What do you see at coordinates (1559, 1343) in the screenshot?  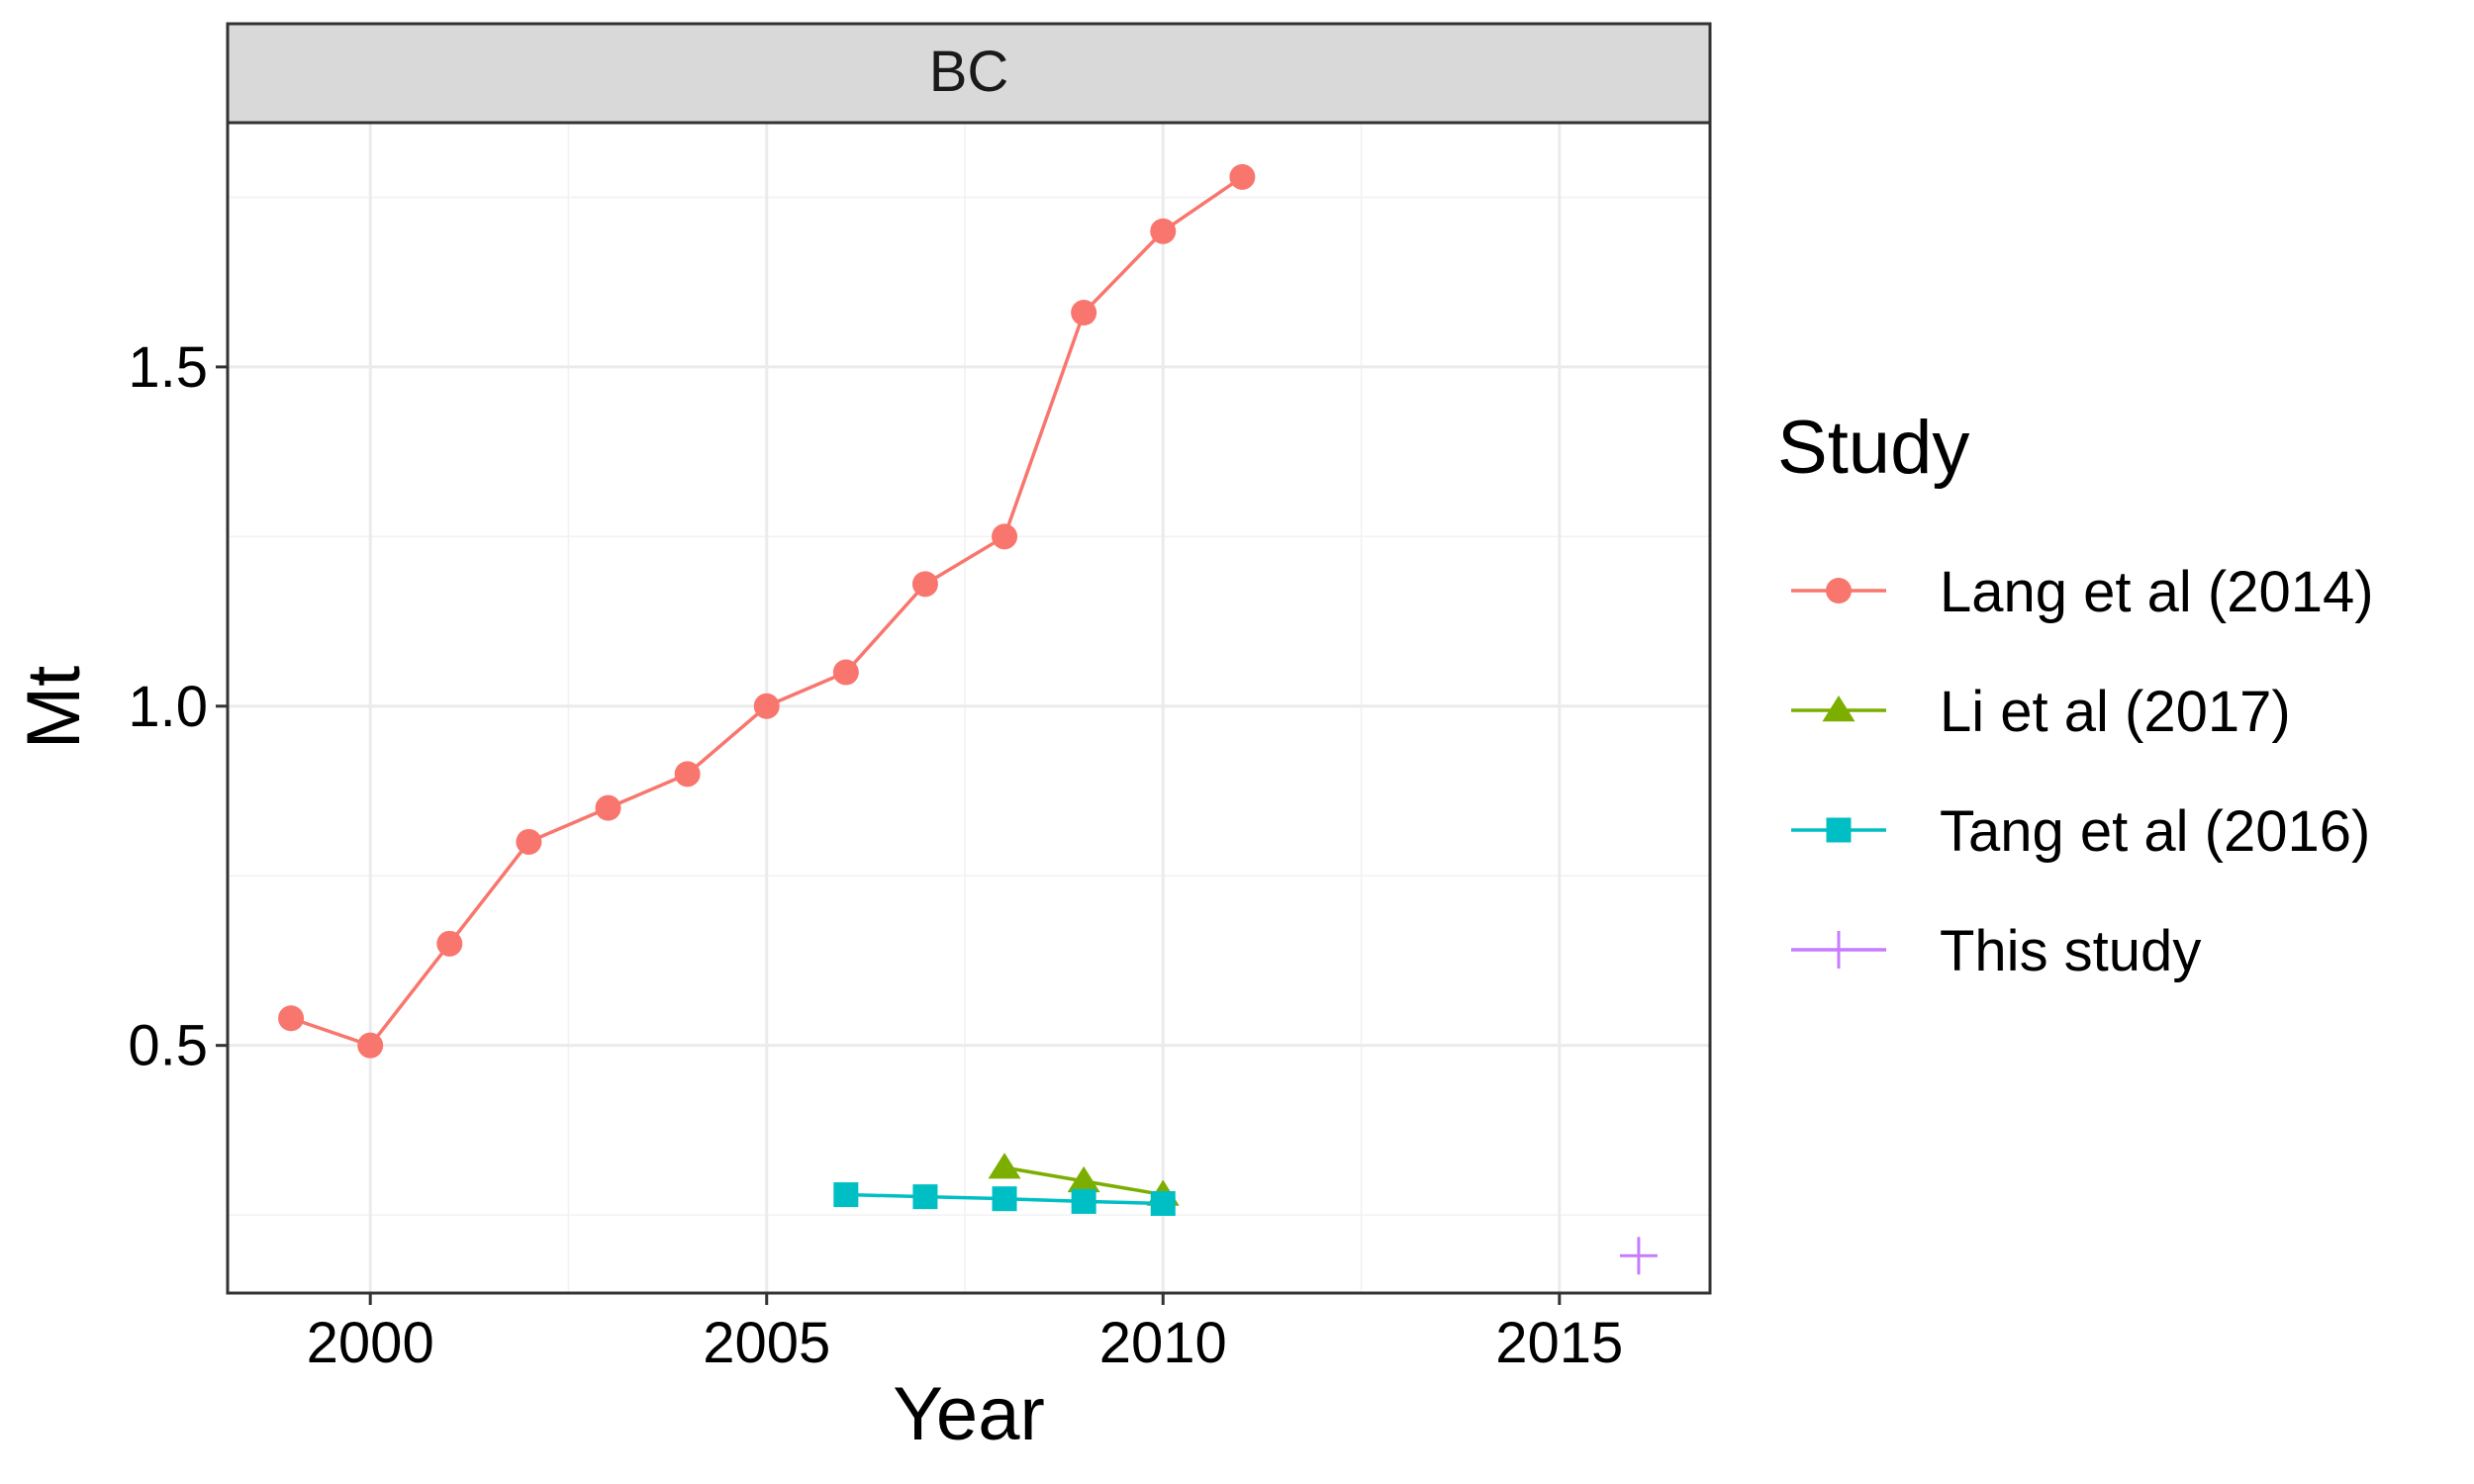 I see `x-tick-label: 2015` at bounding box center [1559, 1343].